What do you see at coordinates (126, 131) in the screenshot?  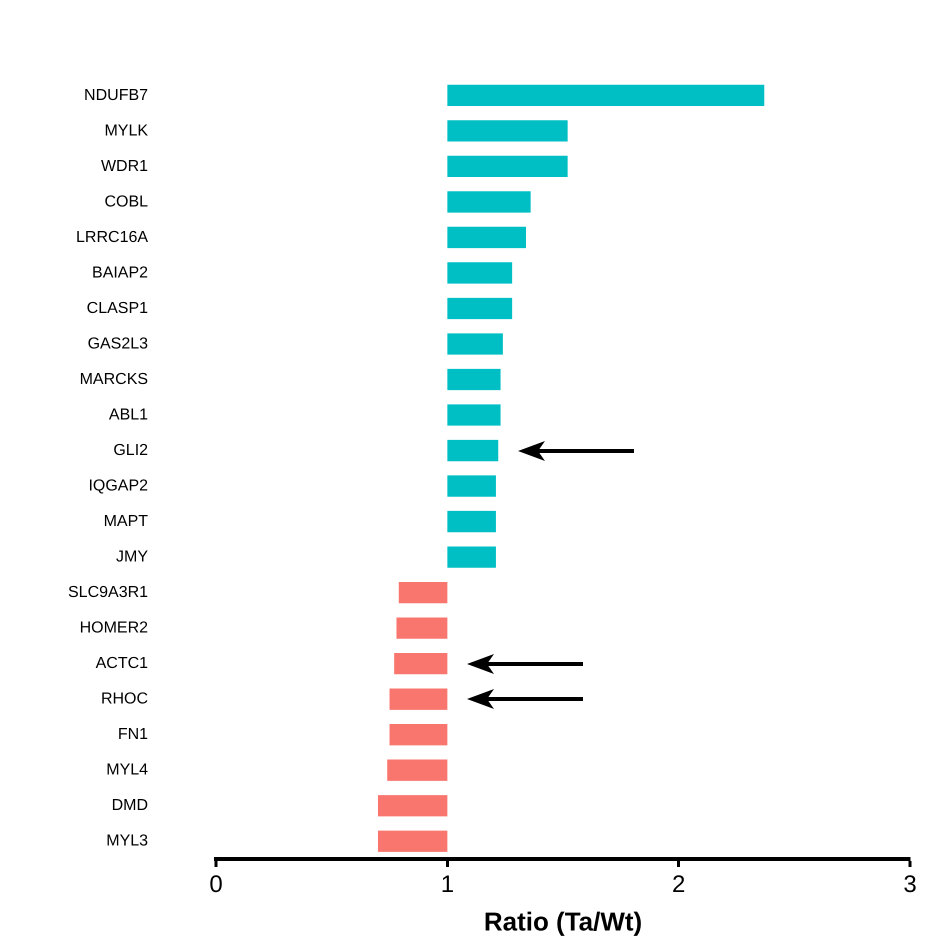 I see `y-tick-label: MYLK` at bounding box center [126, 131].